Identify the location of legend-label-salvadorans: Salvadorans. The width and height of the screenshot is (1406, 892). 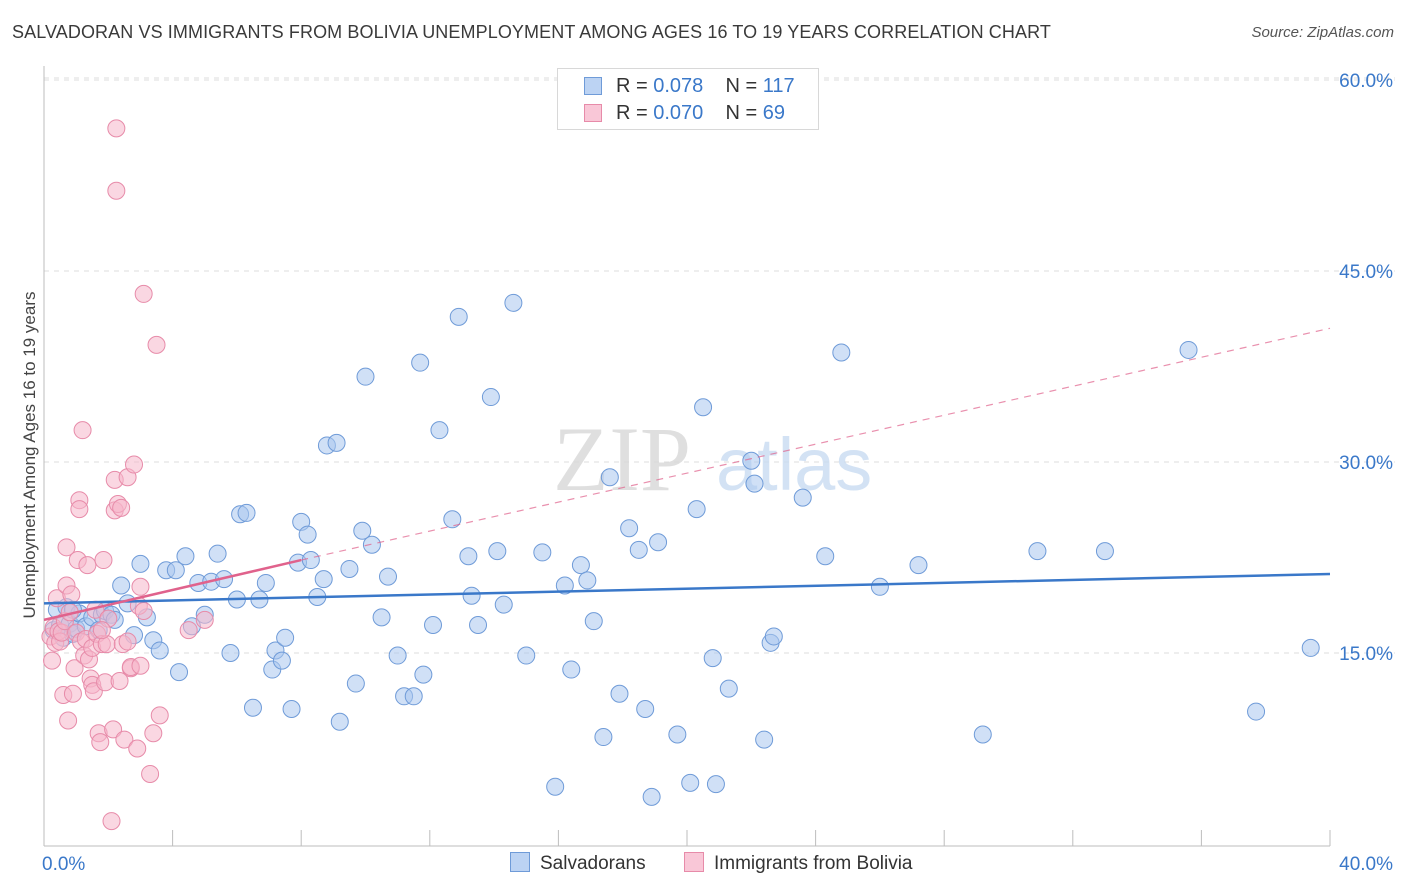
(593, 863).